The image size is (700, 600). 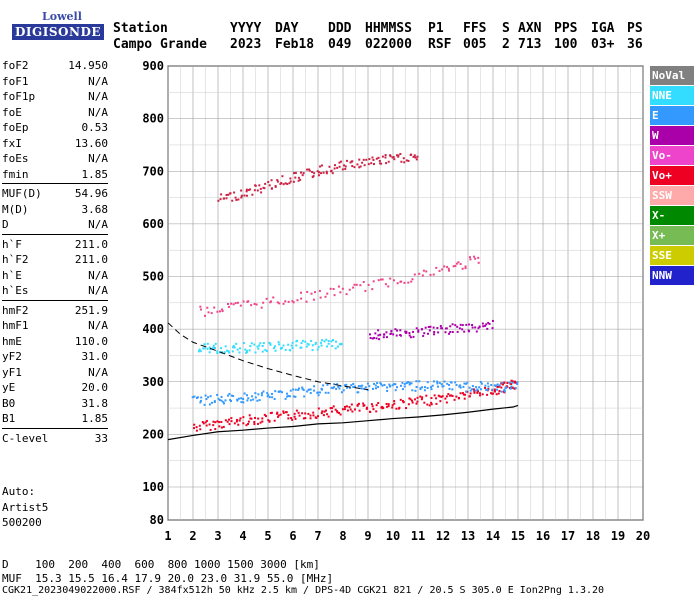 What do you see at coordinates (418, 536) in the screenshot?
I see `x-tick-label: 11` at bounding box center [418, 536].